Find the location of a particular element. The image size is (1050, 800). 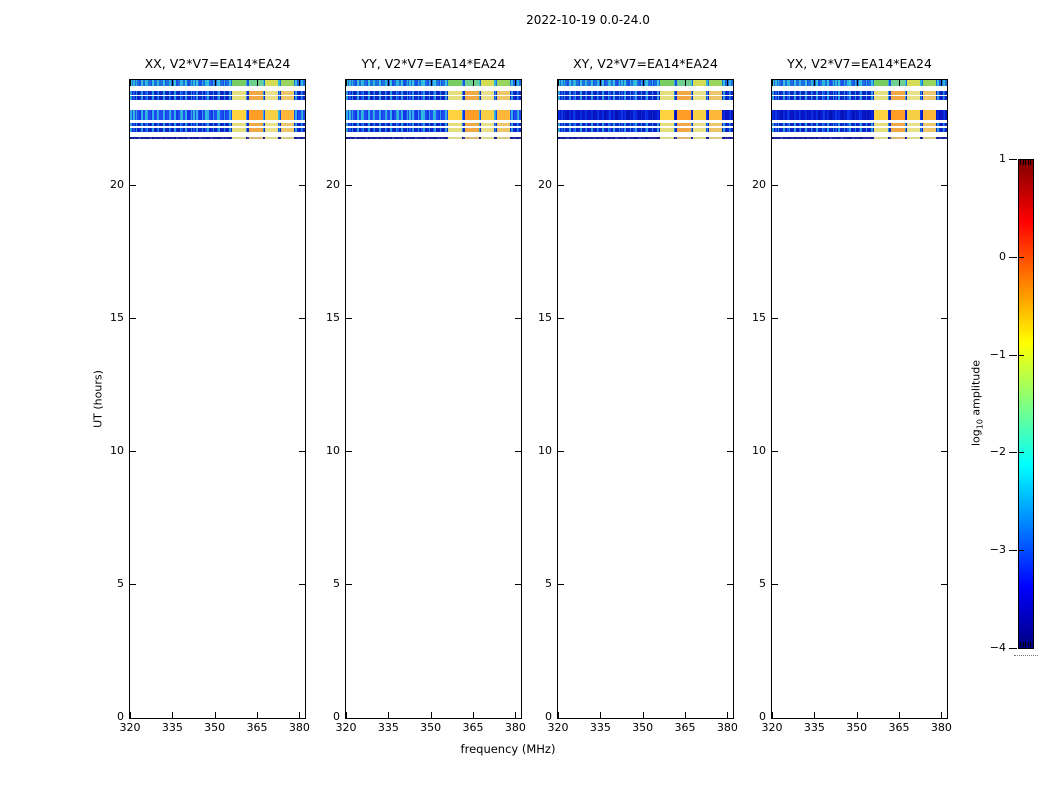

panel-title-xx: XX, V2*V7=EA14*EA24 is located at coordinates (217, 63).